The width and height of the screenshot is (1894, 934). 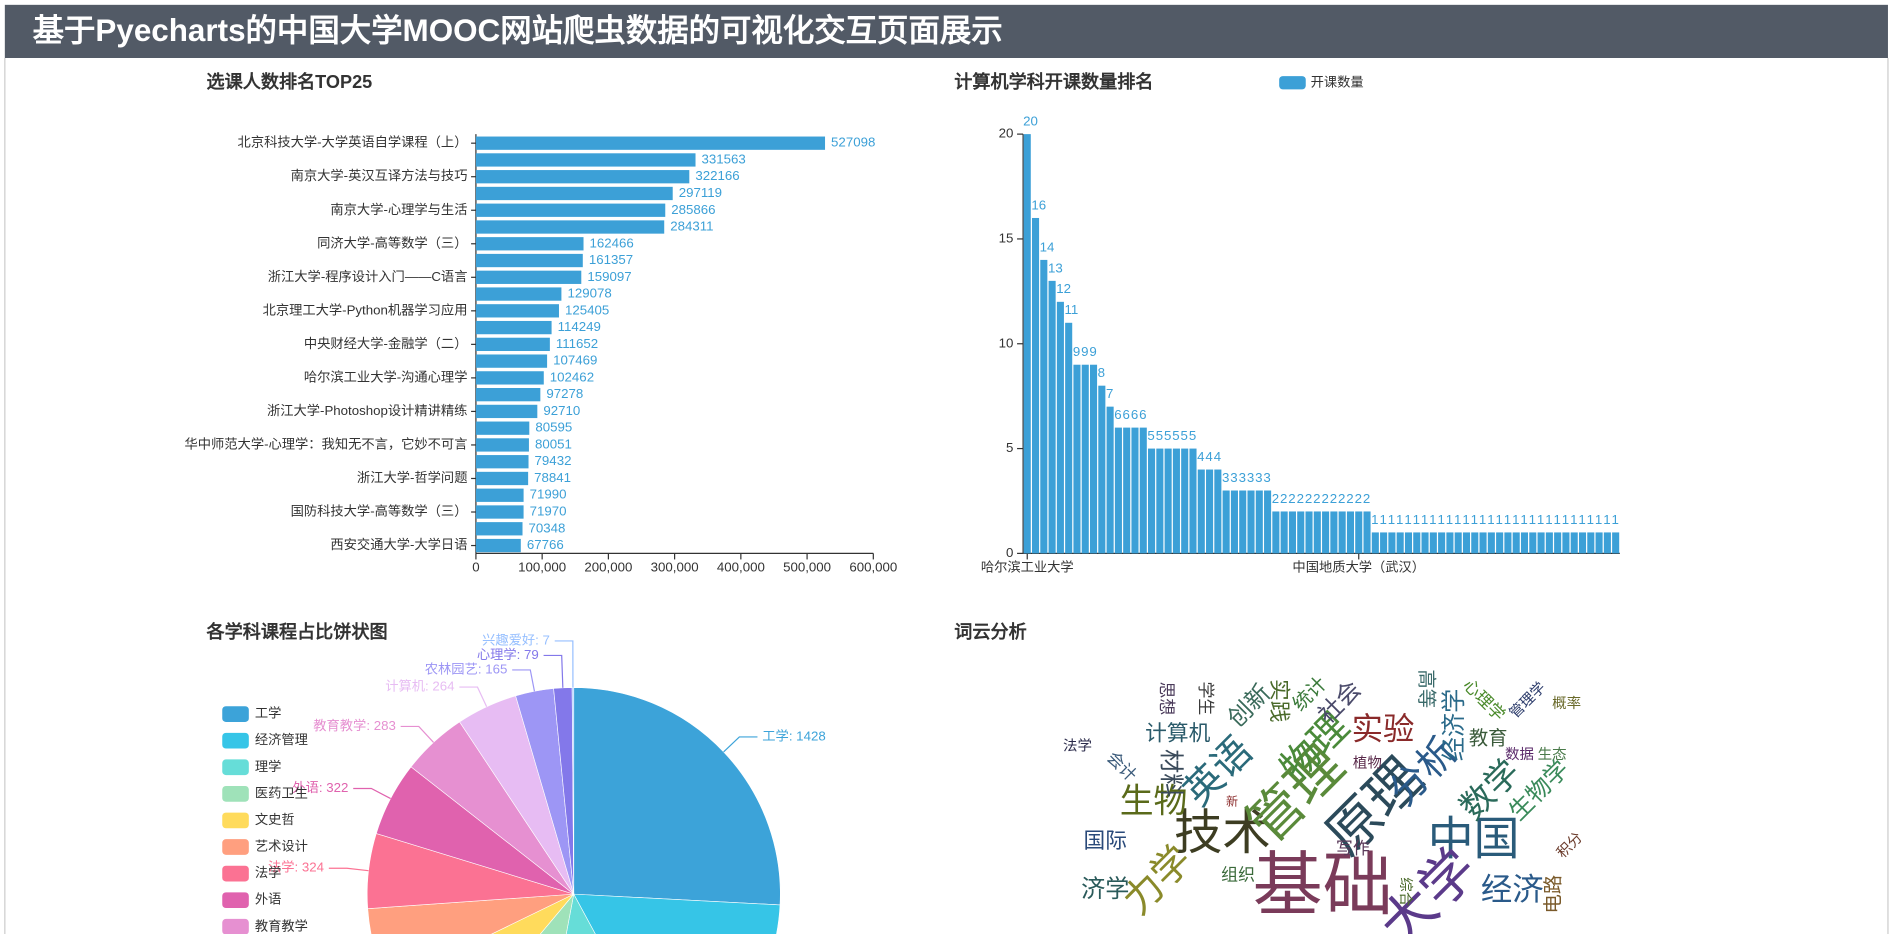 What do you see at coordinates (793, 735) in the screenshot?
I see `pie-label: 工学: 1428` at bounding box center [793, 735].